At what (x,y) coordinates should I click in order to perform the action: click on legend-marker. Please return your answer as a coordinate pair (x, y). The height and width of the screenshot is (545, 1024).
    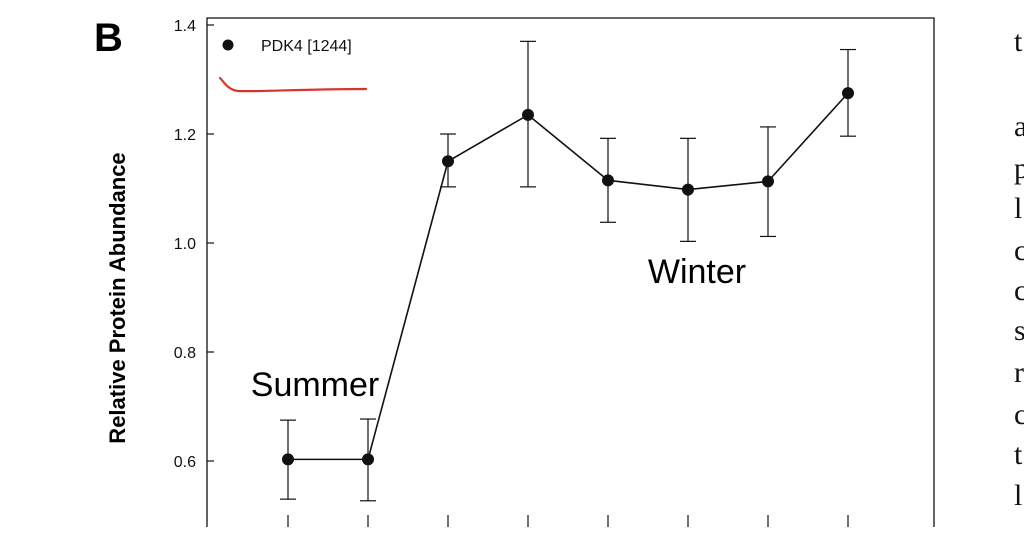
    Looking at the image, I should click on (228, 45).